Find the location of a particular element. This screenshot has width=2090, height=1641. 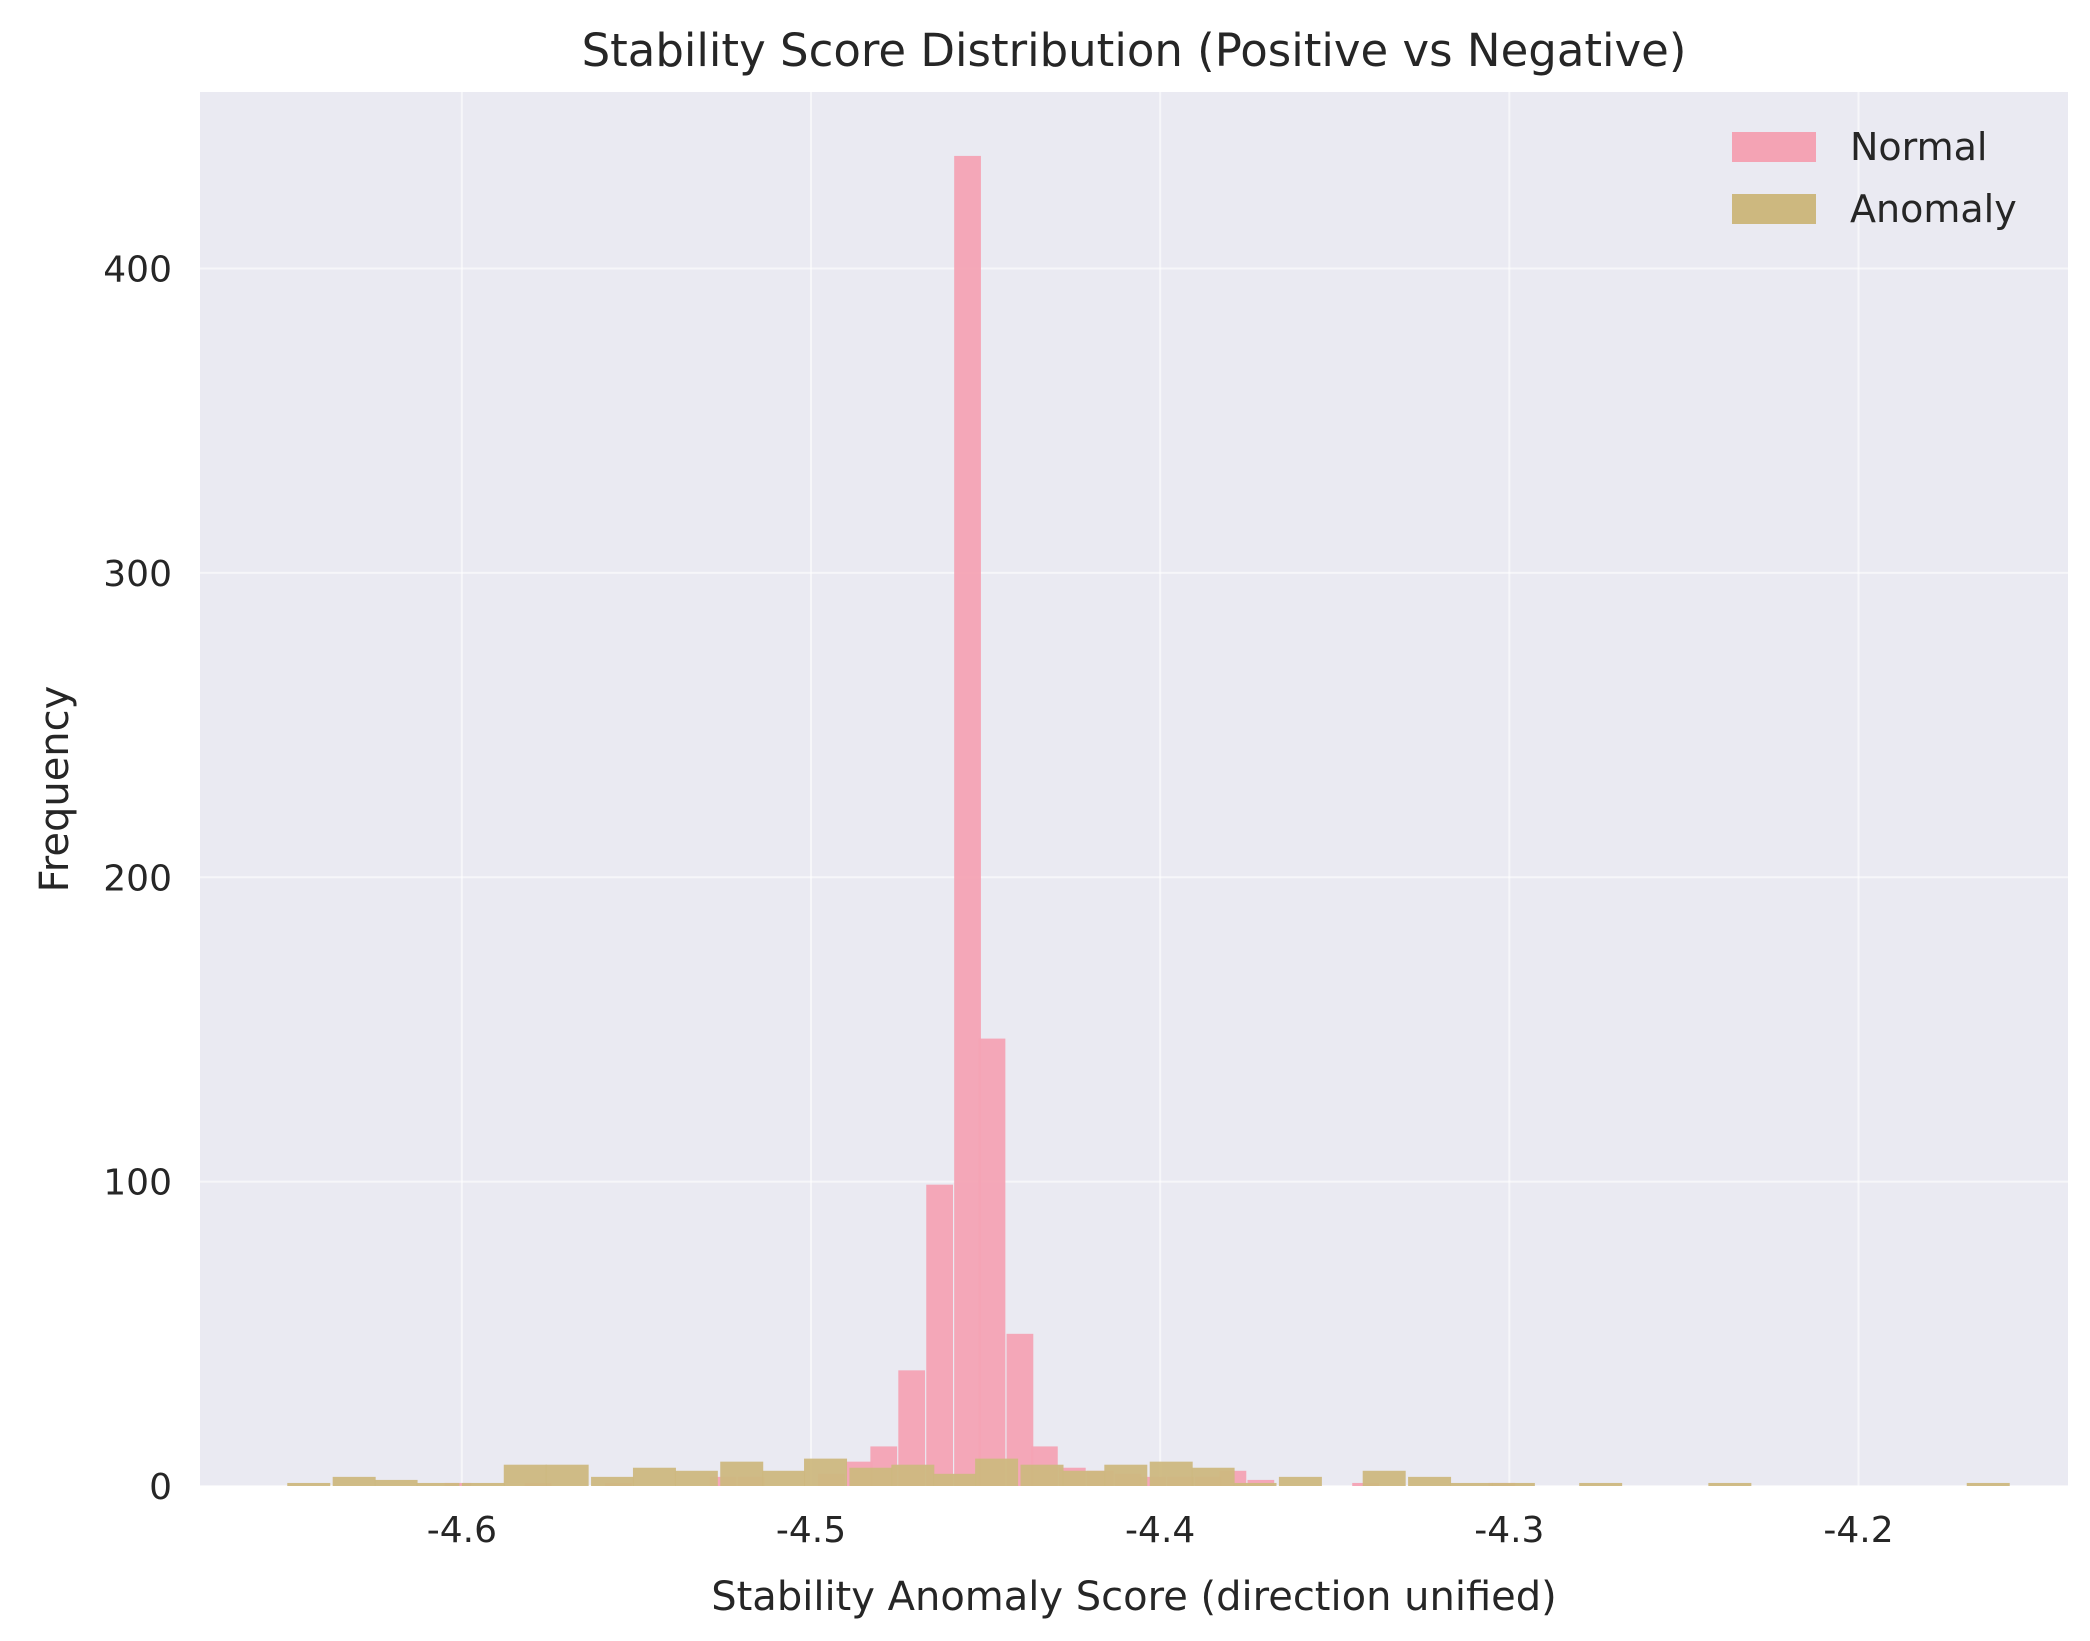

x-tick-label-0: -4.6 is located at coordinates (462, 1530).